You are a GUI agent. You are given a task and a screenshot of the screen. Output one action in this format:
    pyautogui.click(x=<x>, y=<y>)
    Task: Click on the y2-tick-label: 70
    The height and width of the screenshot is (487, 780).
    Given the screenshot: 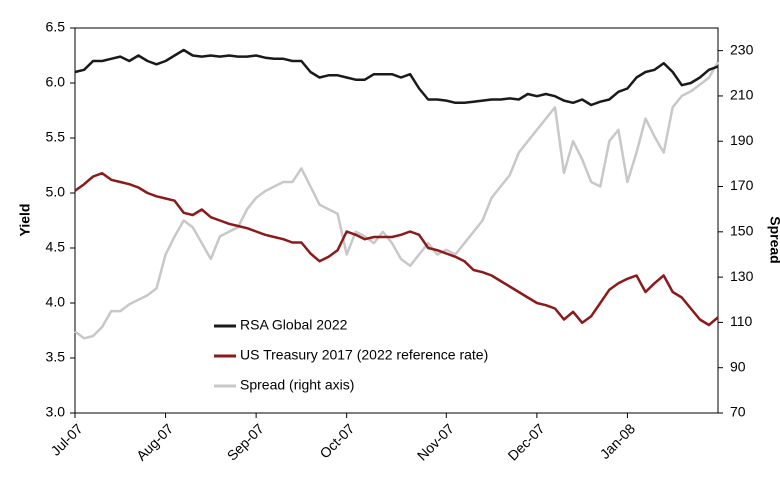 What is the action you would take?
    pyautogui.click(x=738, y=412)
    